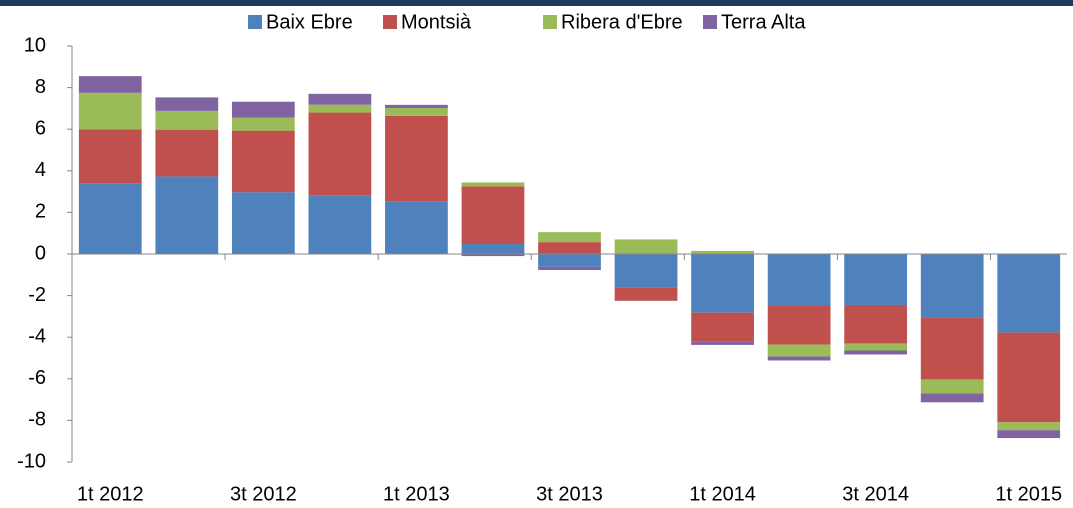 Image resolution: width=1073 pixels, height=508 pixels. What do you see at coordinates (1028, 494) in the screenshot?
I see `x-tick-label: 1t 2015` at bounding box center [1028, 494].